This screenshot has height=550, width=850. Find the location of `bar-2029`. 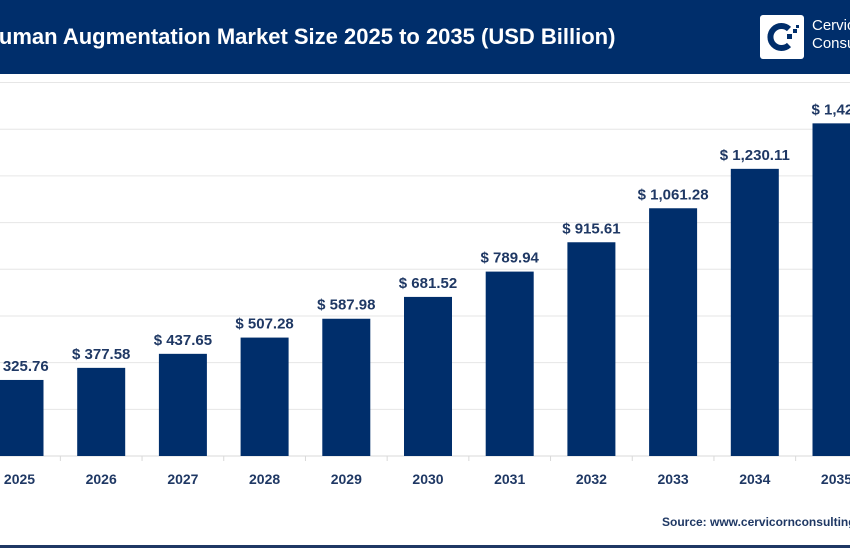

bar-2029 is located at coordinates (346, 387).